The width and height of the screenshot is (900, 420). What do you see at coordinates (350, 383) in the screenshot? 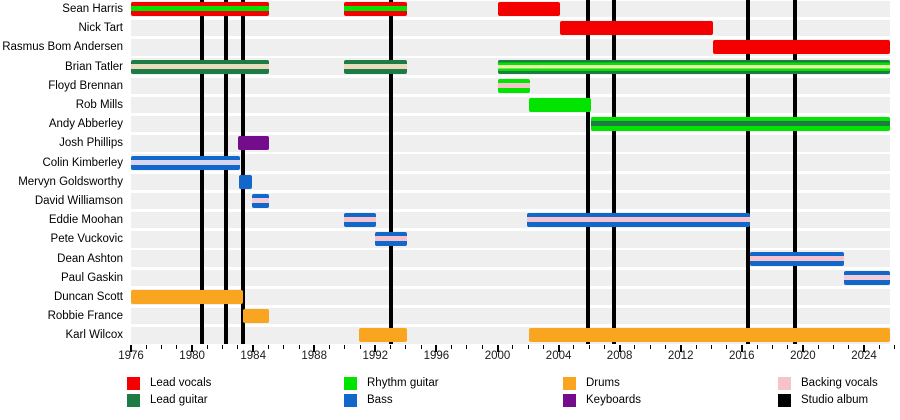
I see `legend-swatch-rhythm-guitar` at bounding box center [350, 383].